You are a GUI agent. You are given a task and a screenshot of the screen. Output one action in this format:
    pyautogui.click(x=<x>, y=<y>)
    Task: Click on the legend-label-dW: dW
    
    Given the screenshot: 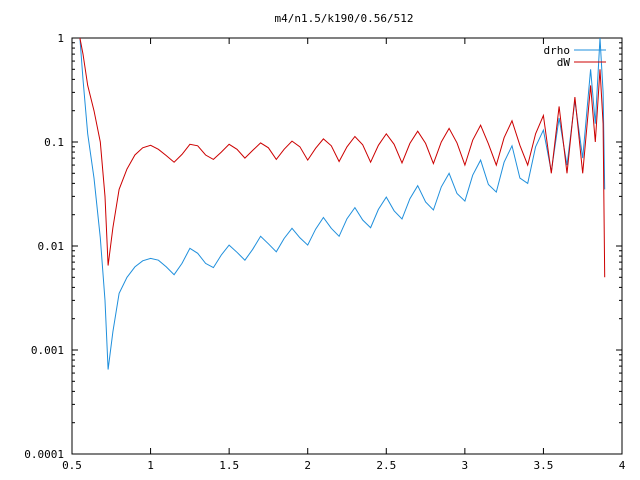 What is the action you would take?
    pyautogui.click(x=564, y=62)
    